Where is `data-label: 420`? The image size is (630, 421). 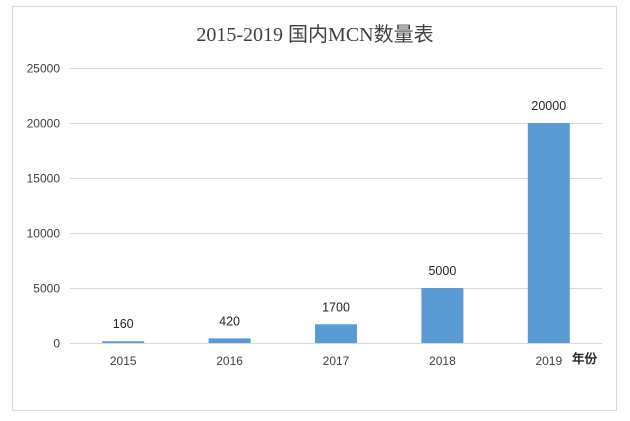 data-label: 420 is located at coordinates (229, 321).